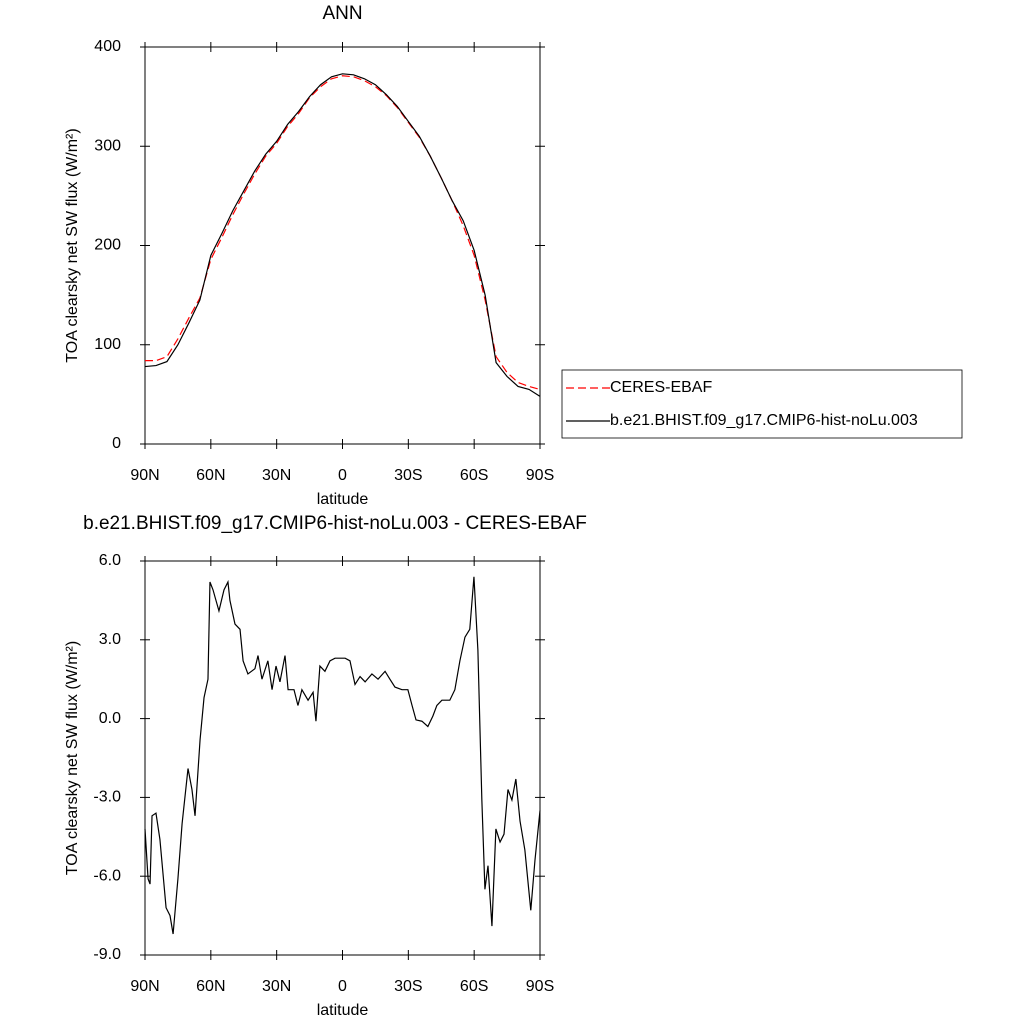  What do you see at coordinates (762, 404) in the screenshot?
I see `legend-box` at bounding box center [762, 404].